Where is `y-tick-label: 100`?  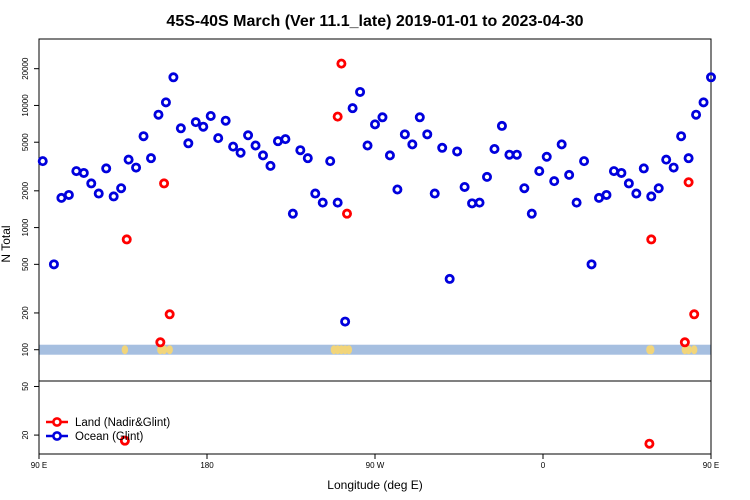 y-tick-label: 100 is located at coordinates (25, 349).